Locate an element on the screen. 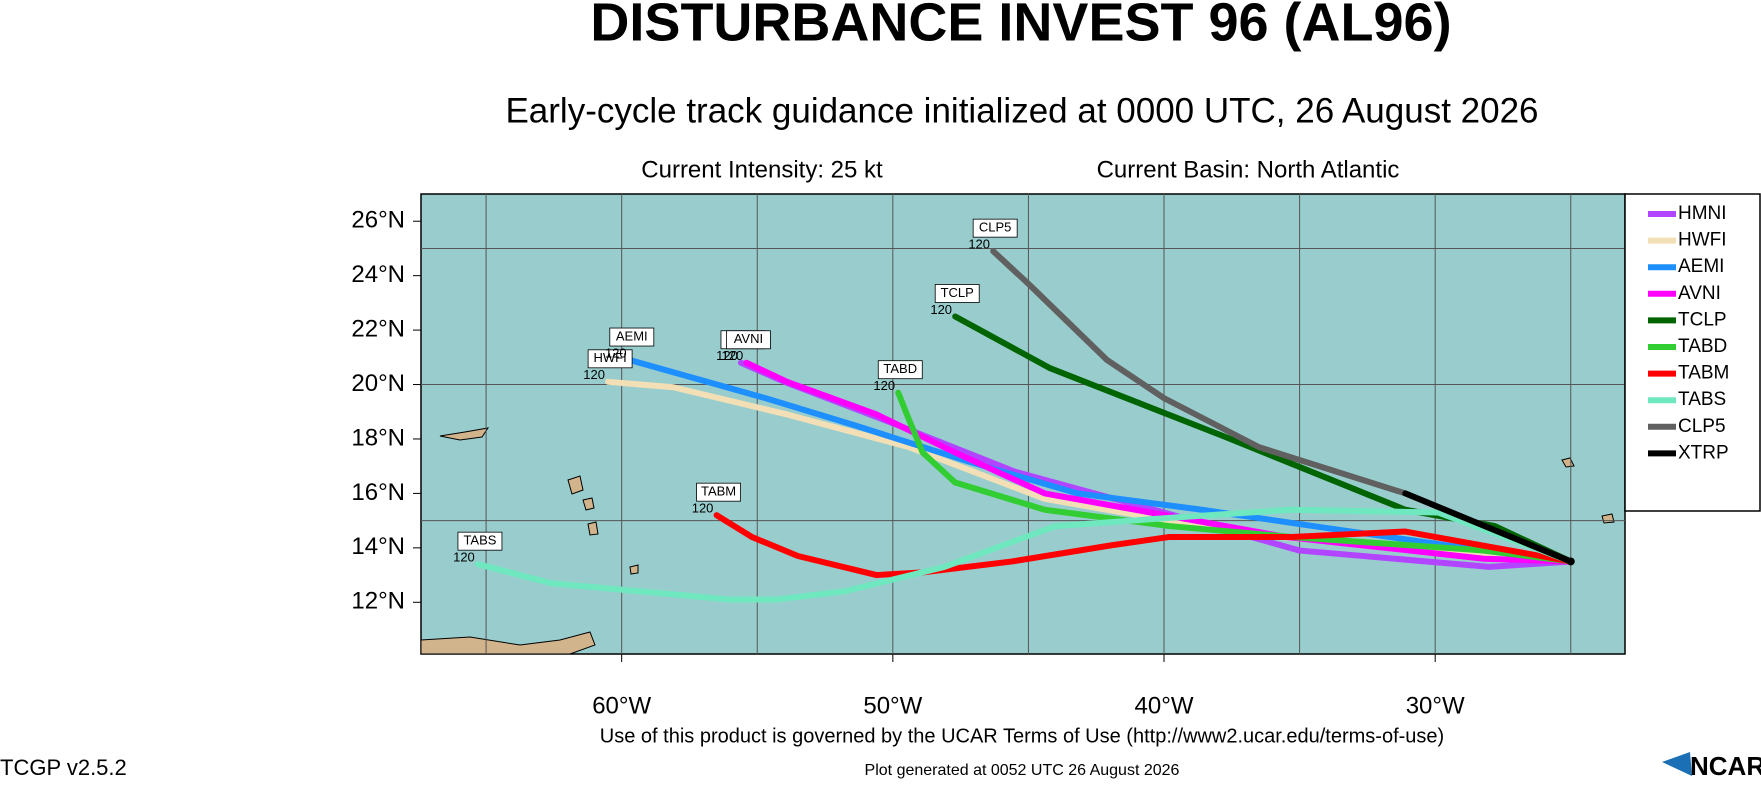  legend-label: HMNI is located at coordinates (1702, 213).